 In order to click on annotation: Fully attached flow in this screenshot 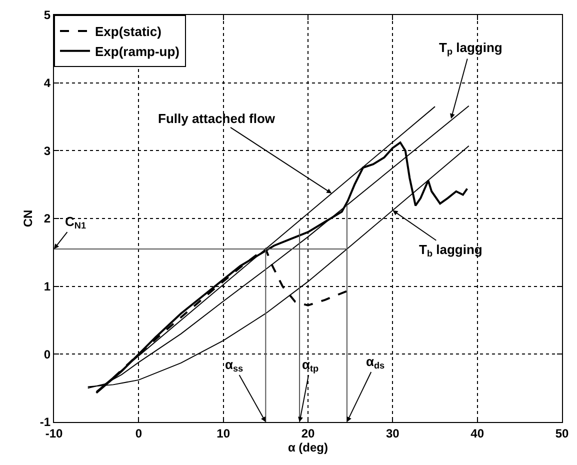, I will do `click(217, 118)`.